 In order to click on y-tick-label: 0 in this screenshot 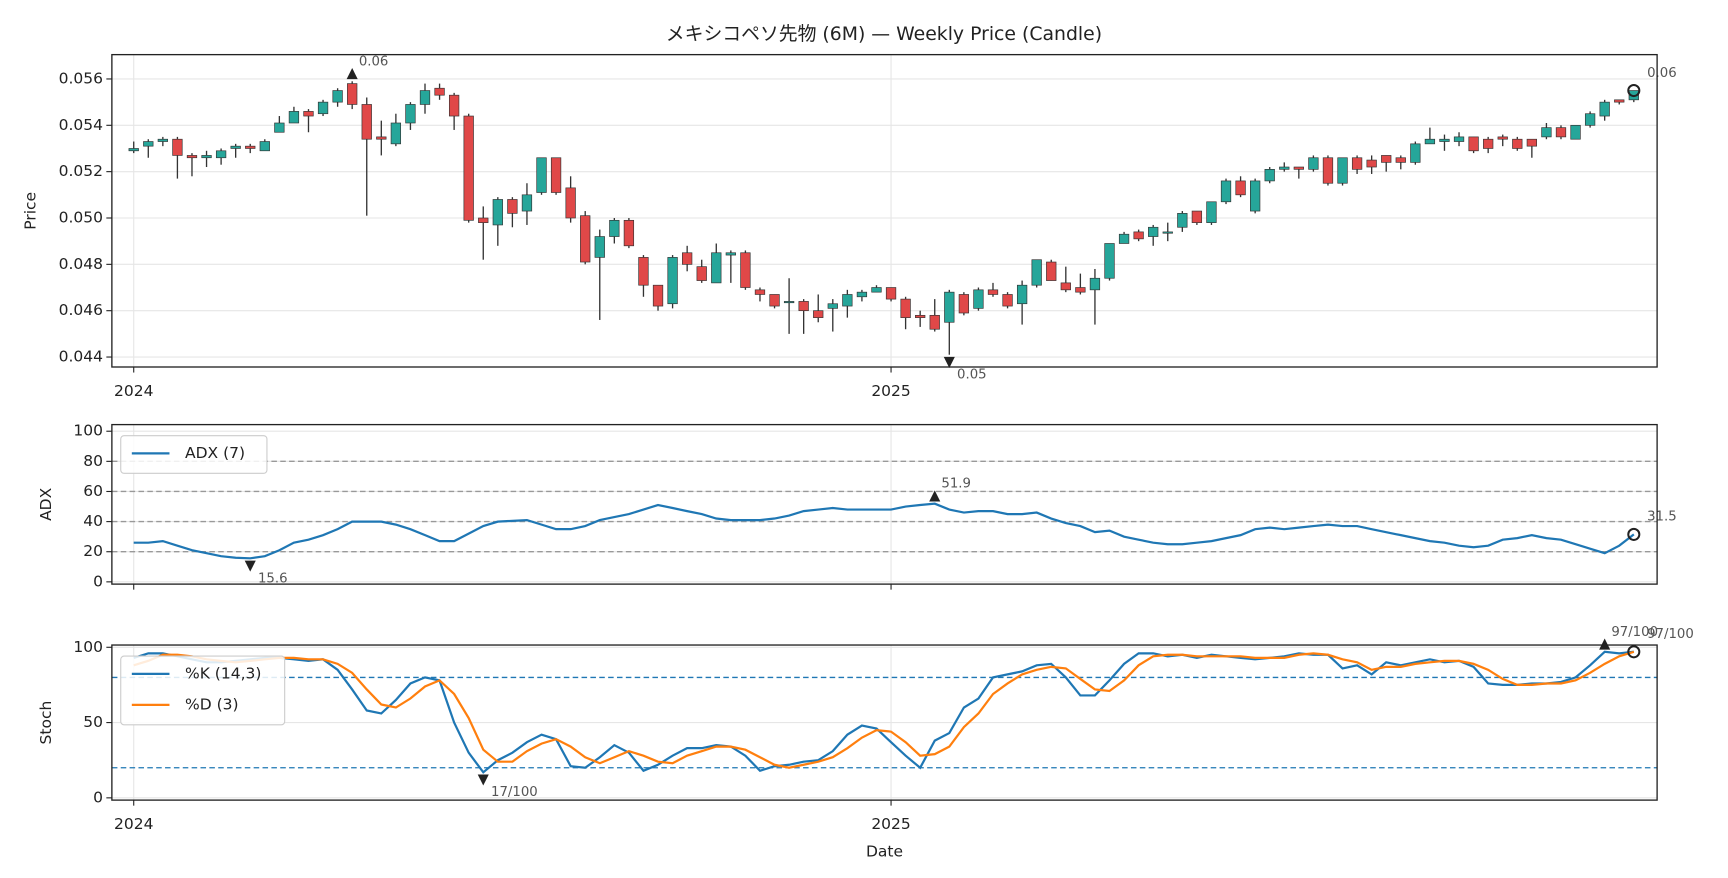, I will do `click(98, 581)`.